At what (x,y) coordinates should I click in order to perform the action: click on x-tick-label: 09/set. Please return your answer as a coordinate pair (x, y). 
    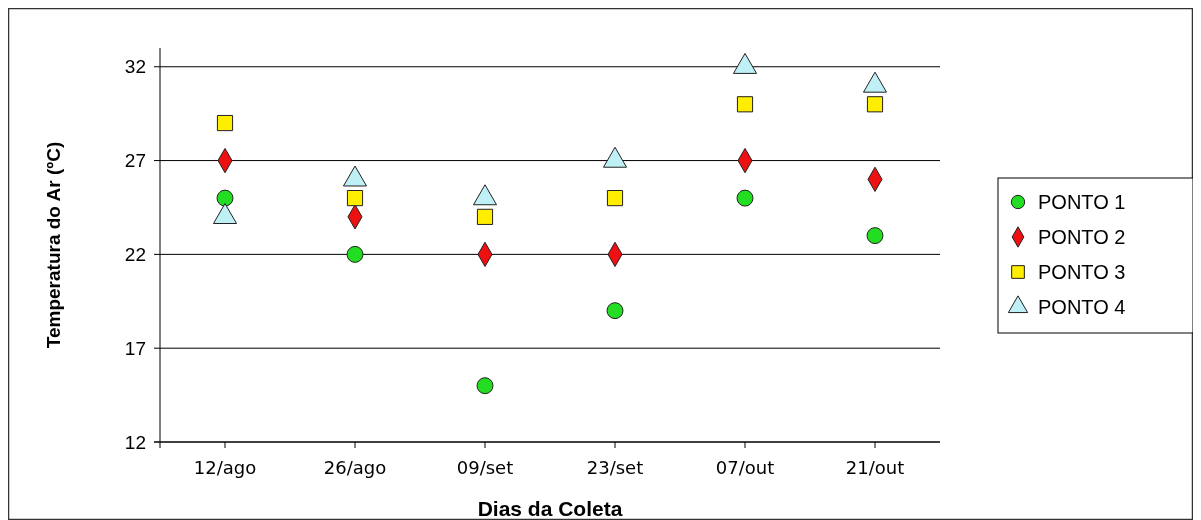
    Looking at the image, I should click on (485, 467).